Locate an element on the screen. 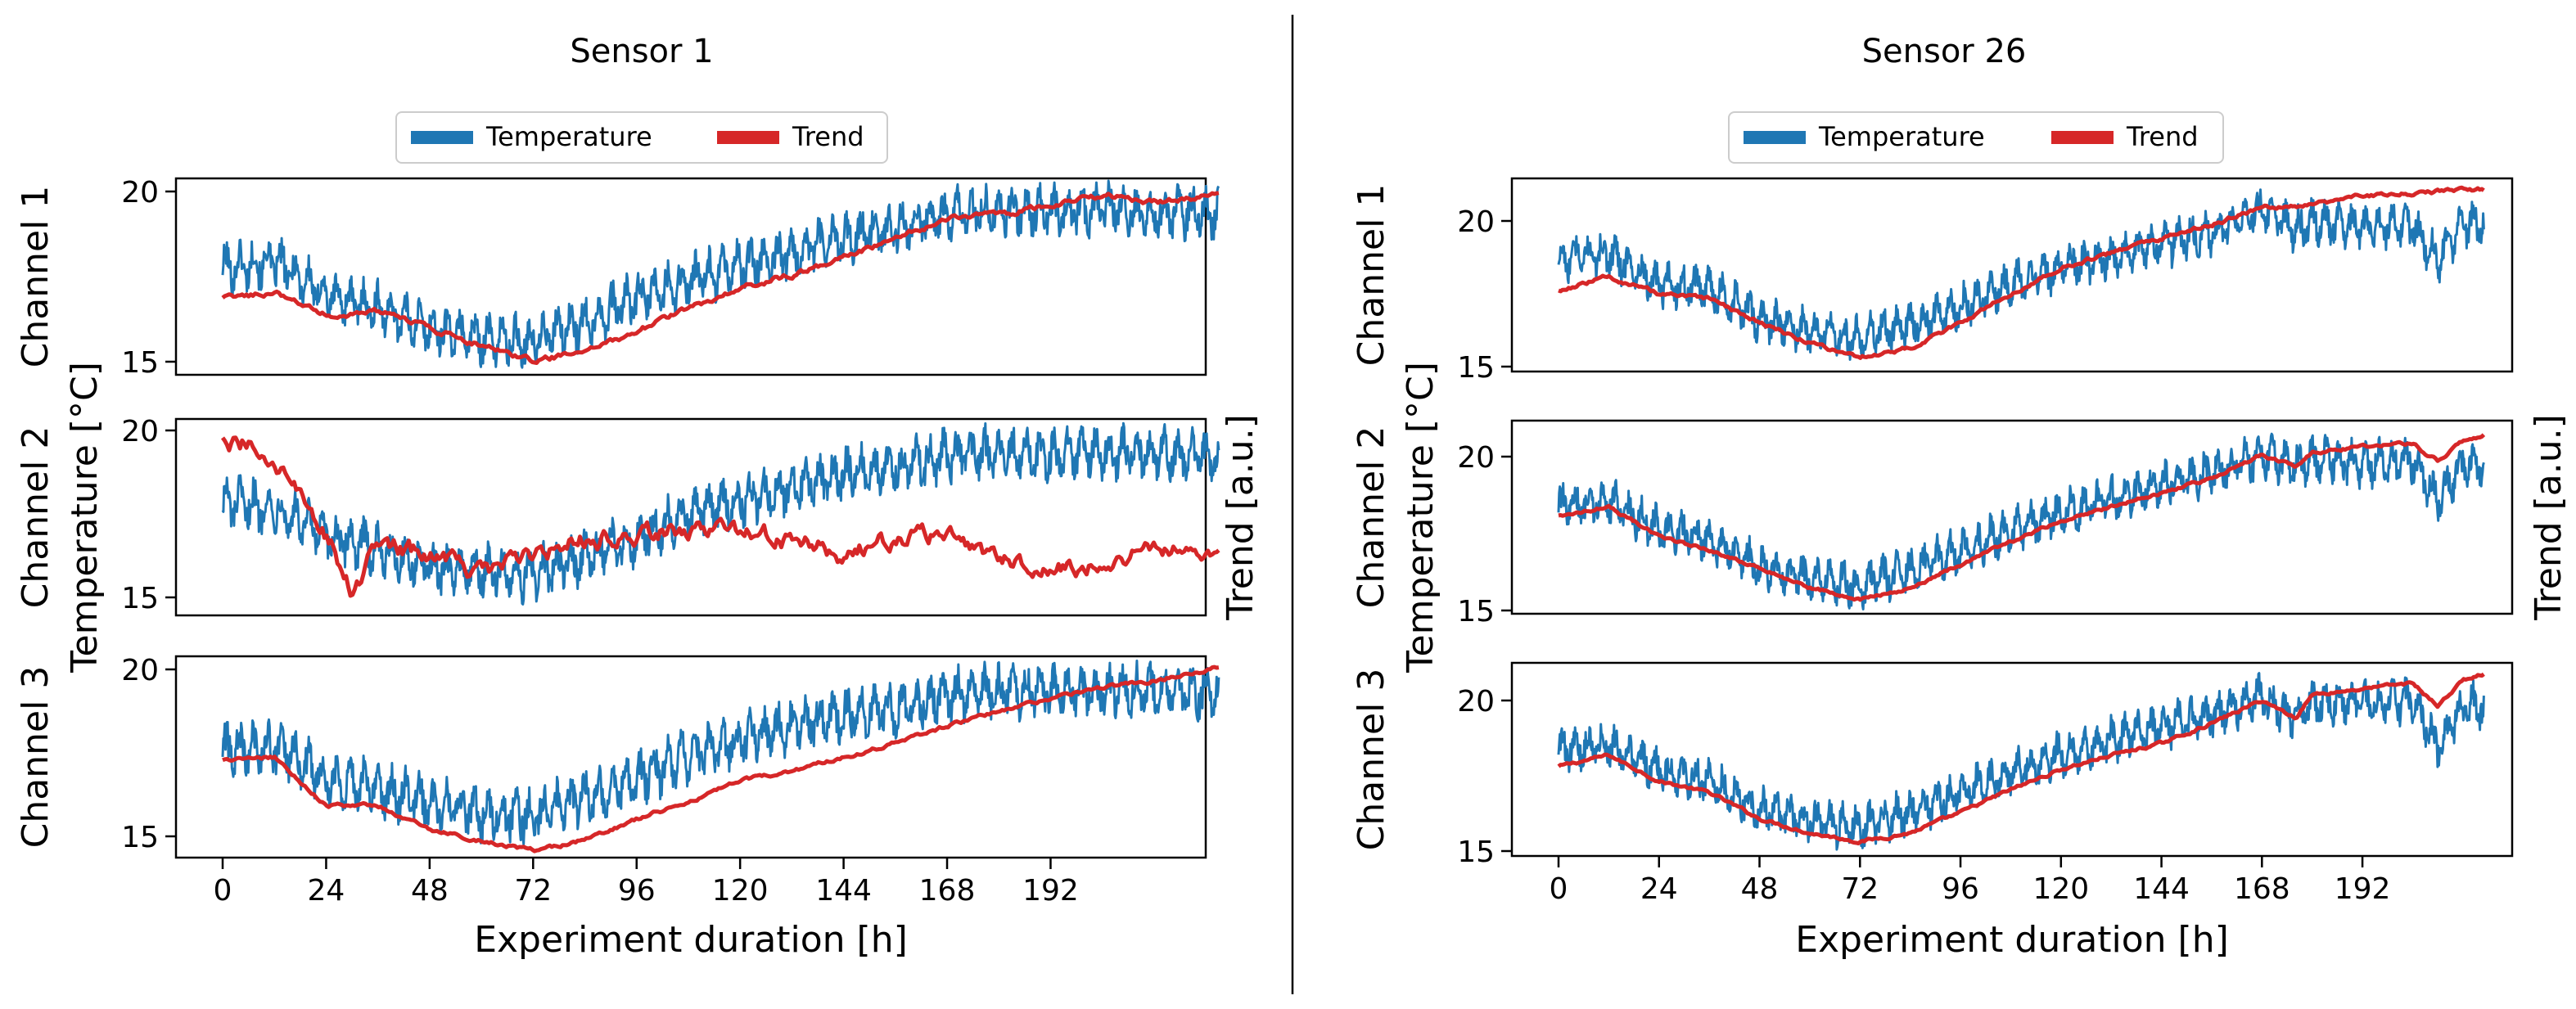 This screenshot has height=1009, width=2576. sensor-26-channel-2-ytick-15-label: 15 is located at coordinates (1476, 611).